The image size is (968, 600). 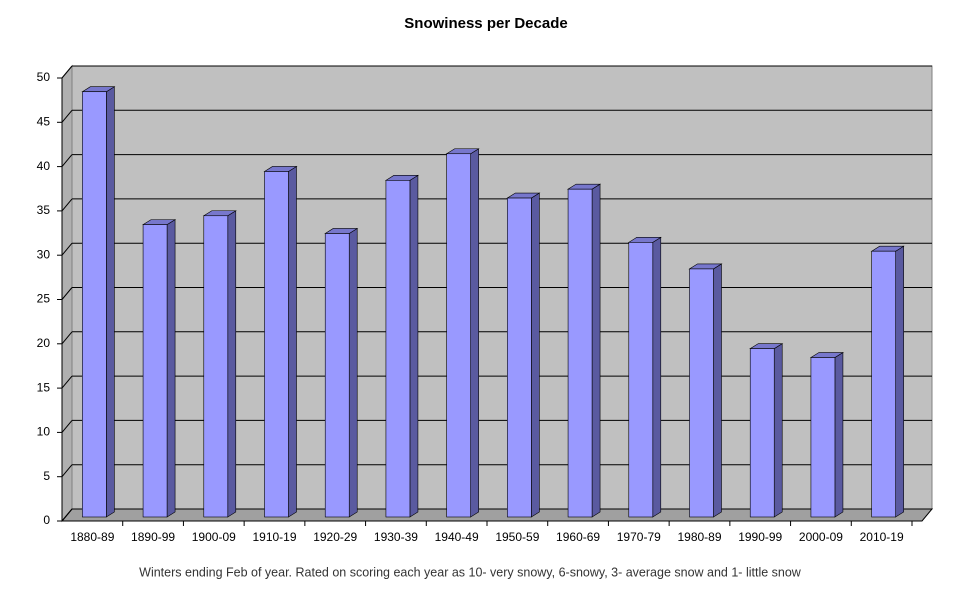 What do you see at coordinates (153, 537) in the screenshot?
I see `x-tick-label: 1890-99` at bounding box center [153, 537].